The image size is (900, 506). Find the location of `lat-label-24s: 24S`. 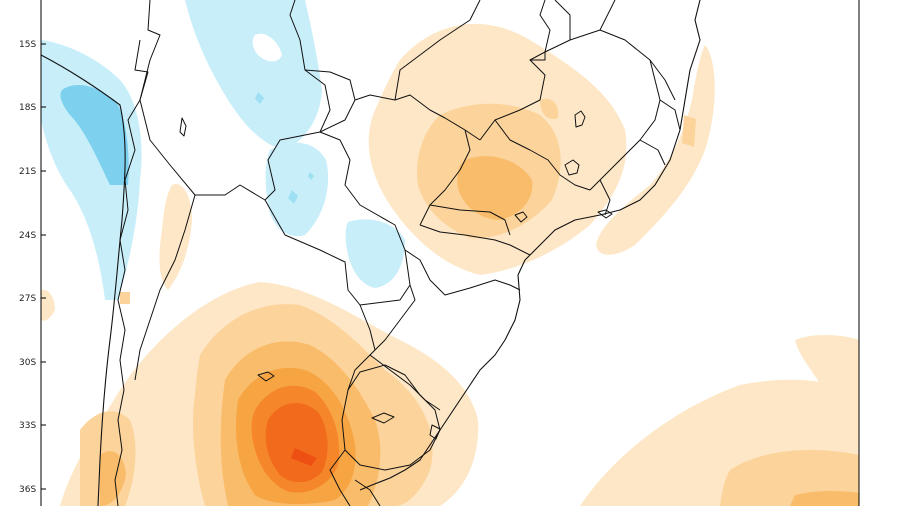

lat-label-24s: 24S is located at coordinates (27, 236).